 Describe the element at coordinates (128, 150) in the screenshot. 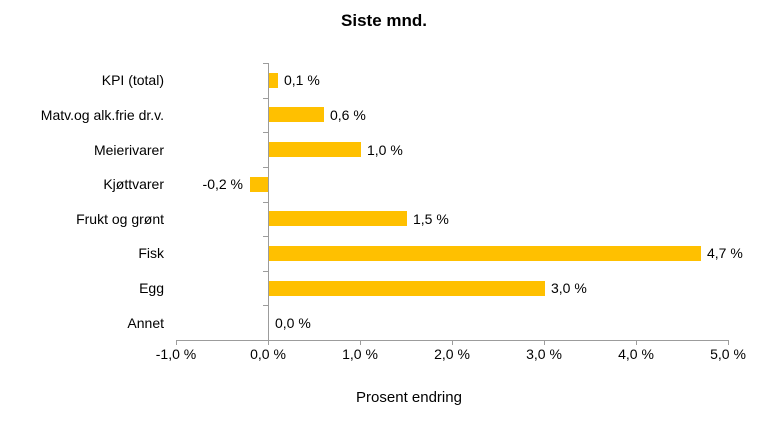

I see `category-label: Meierivarer` at that location.